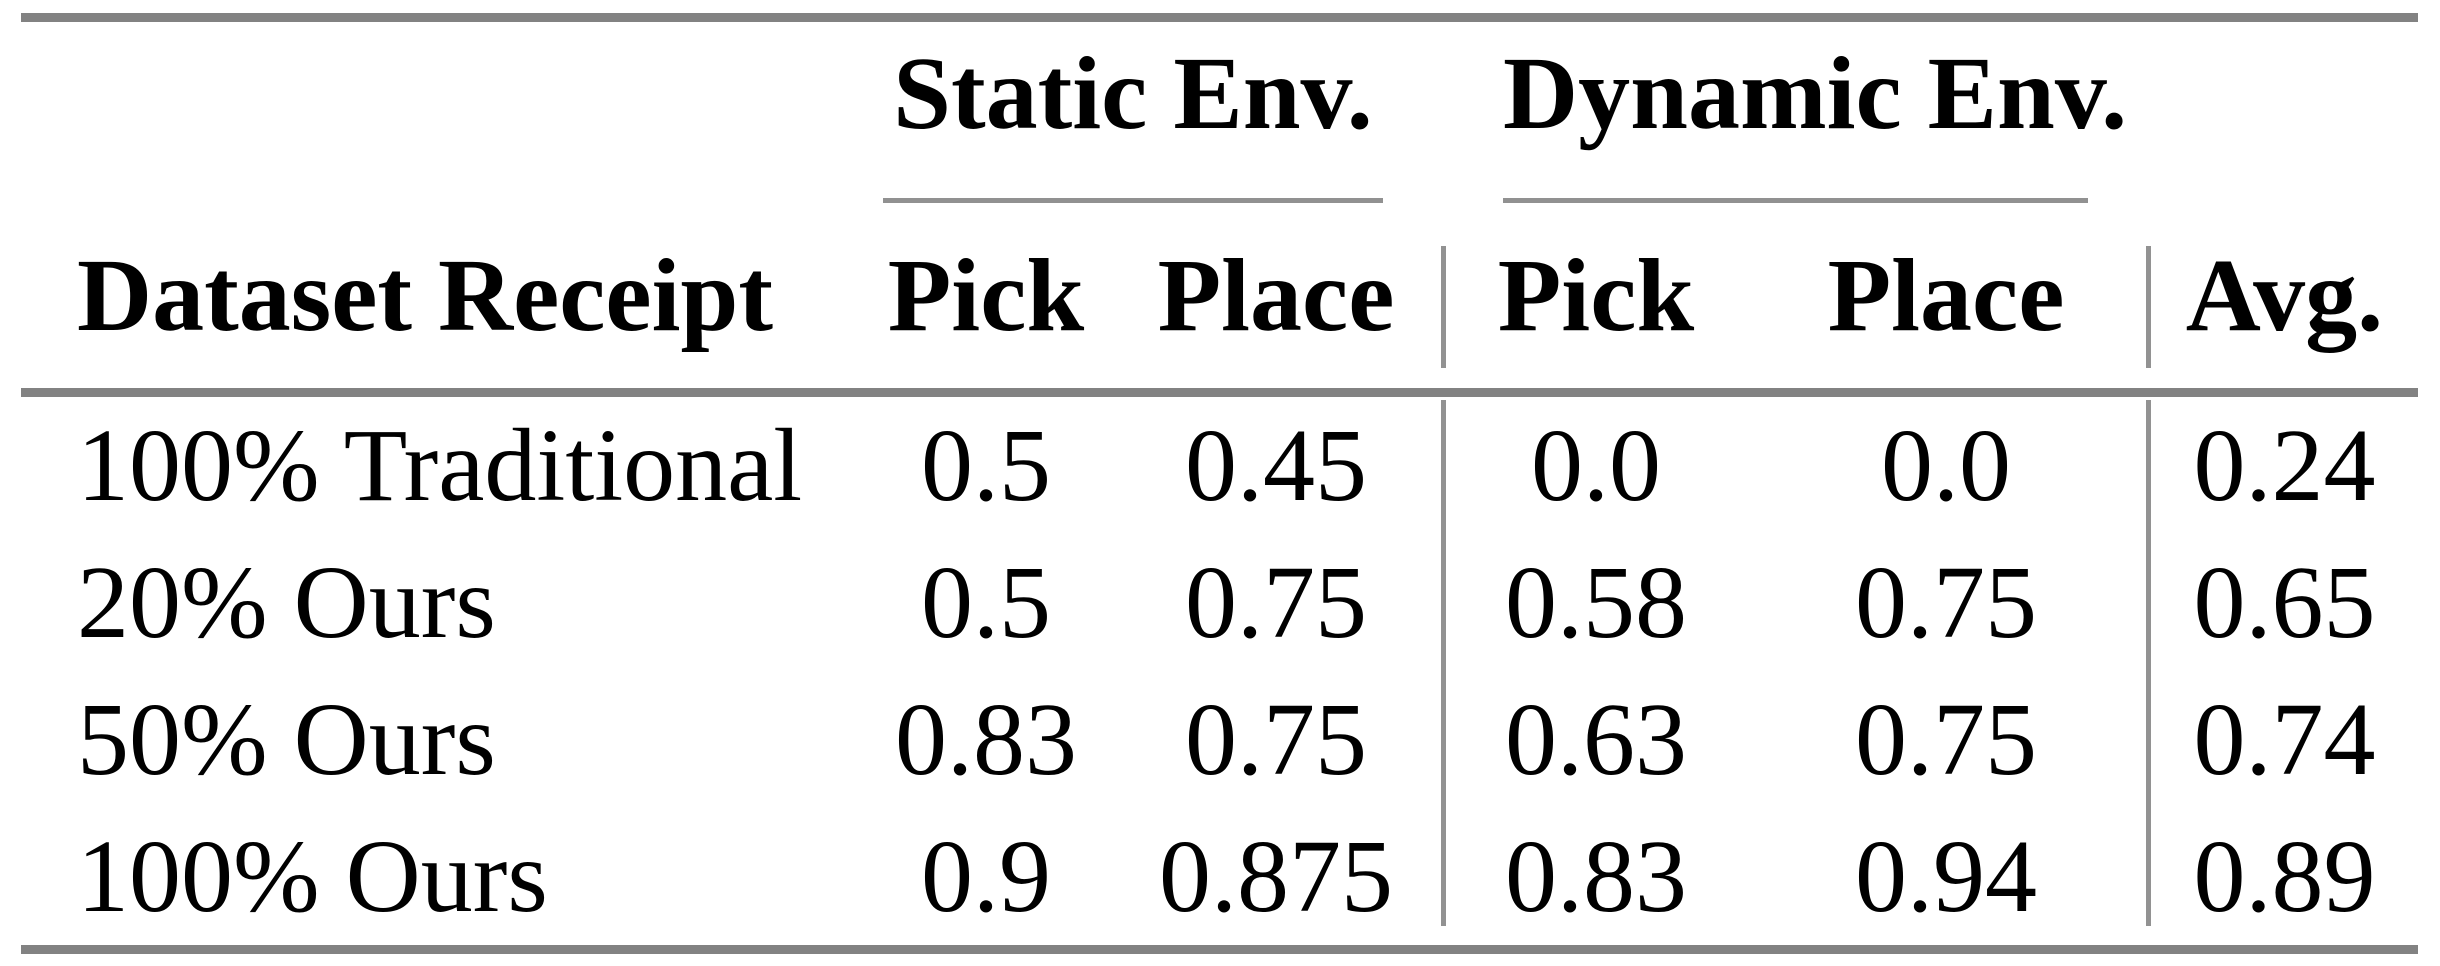 The image size is (2440, 966). Describe the element at coordinates (1946, 465) in the screenshot. I see `cell-dynamic-place: 0.0` at that location.